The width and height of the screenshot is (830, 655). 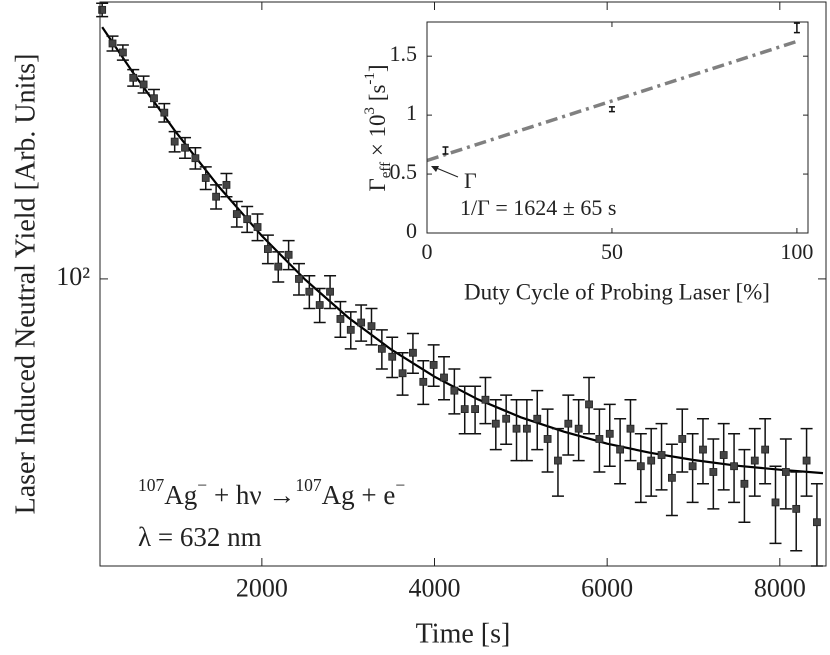 I want to click on label-part: -1, so click(x=370, y=78).